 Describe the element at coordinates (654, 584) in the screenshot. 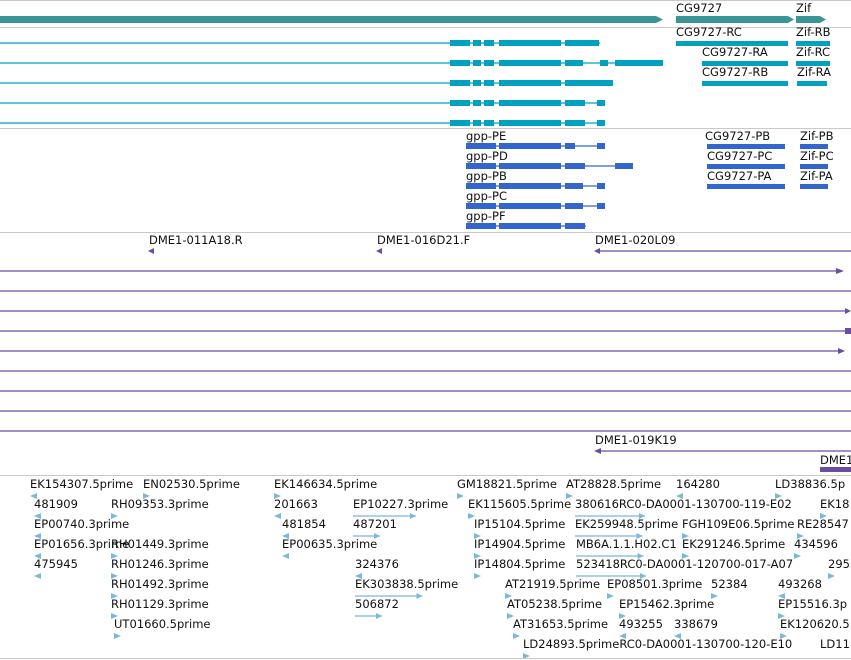

I see `est-label: EP08501.3prime` at that location.